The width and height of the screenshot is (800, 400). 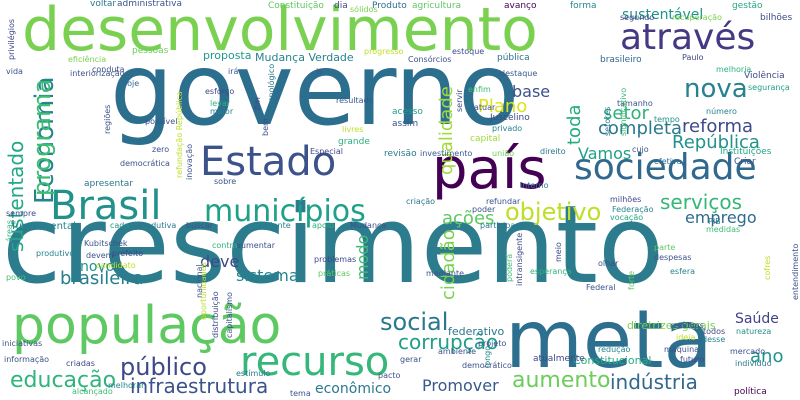 What do you see at coordinates (673, 257) in the screenshot?
I see `word-despesas: despesas` at bounding box center [673, 257].